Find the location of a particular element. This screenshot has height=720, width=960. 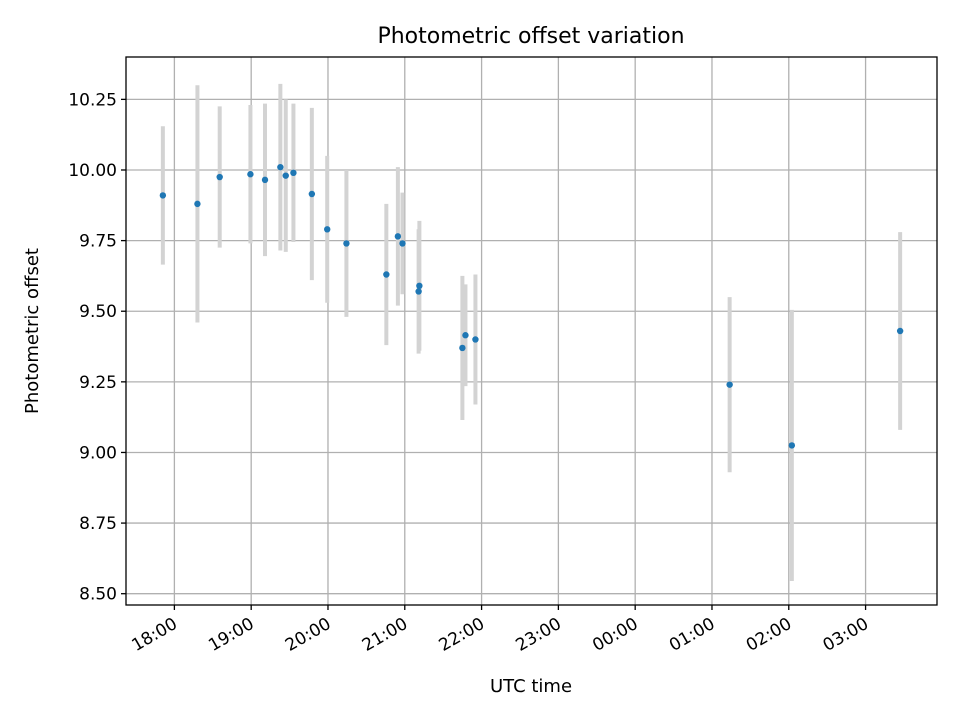

y-tick-label: 9.75 is located at coordinates (98, 242).